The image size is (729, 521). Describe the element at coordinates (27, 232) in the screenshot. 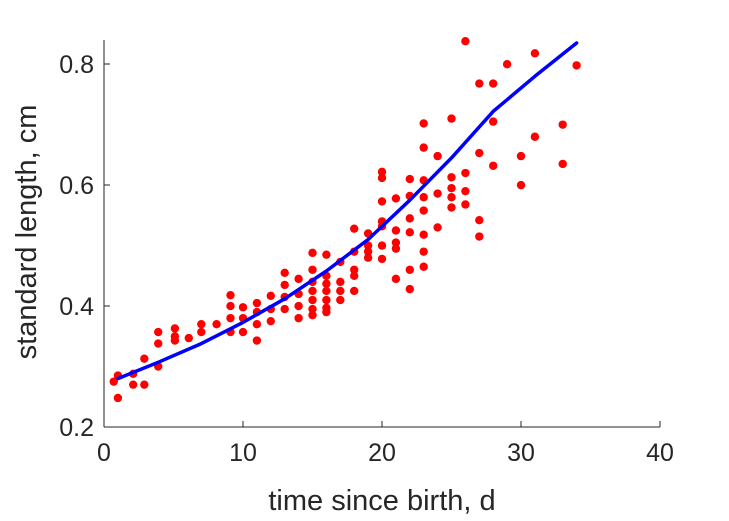

I see `y-axis-title: standard length, cm` at that location.